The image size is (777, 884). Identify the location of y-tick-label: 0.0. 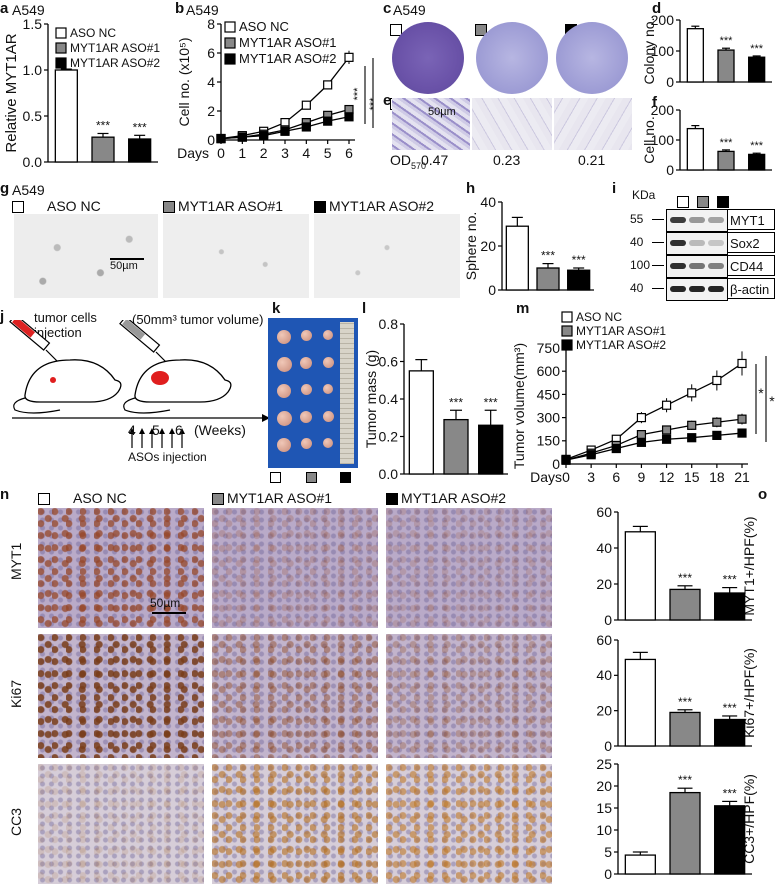
(389, 474).